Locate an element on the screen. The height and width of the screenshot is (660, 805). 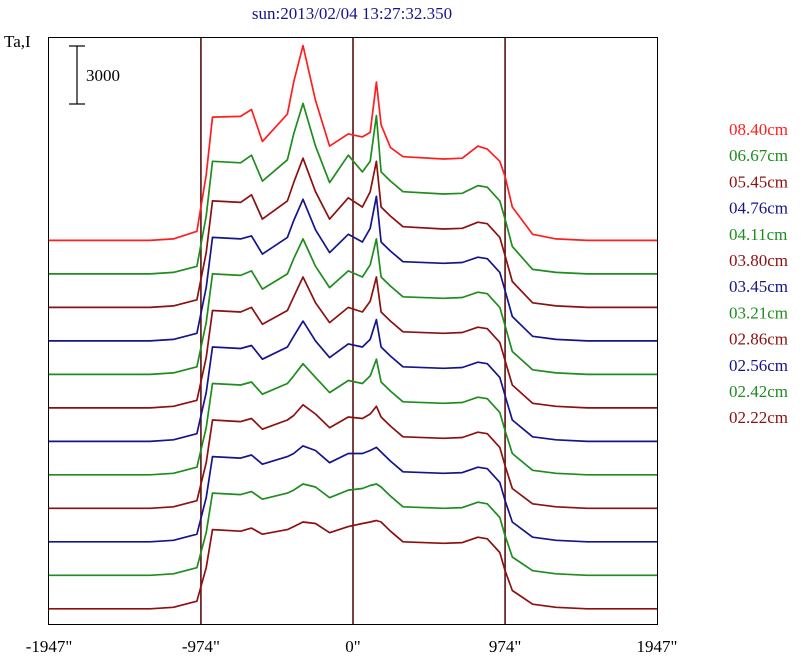
y-axis-label: Ta,I is located at coordinates (17, 41).